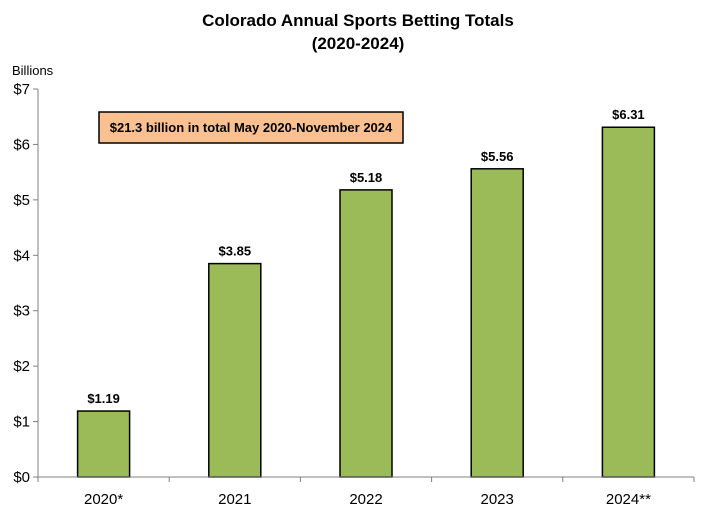 The width and height of the screenshot is (712, 516). What do you see at coordinates (358, 20) in the screenshot?
I see `chart-title: Colorado Annual Sports Betting Totals` at bounding box center [358, 20].